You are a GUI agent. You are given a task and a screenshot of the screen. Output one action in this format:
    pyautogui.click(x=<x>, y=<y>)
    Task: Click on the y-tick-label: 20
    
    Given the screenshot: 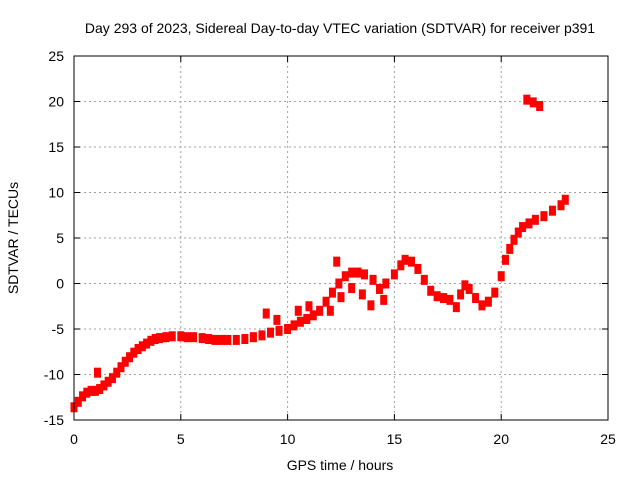 What is the action you would take?
    pyautogui.click(x=56, y=102)
    